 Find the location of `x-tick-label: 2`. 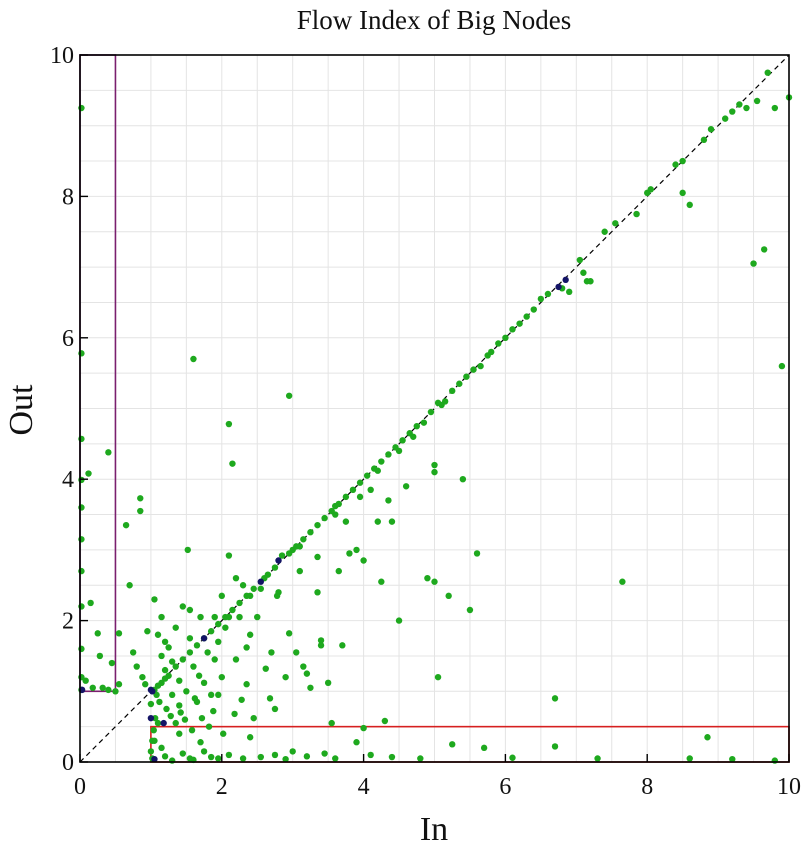

x-tick-label: 2 is located at coordinates (222, 787).